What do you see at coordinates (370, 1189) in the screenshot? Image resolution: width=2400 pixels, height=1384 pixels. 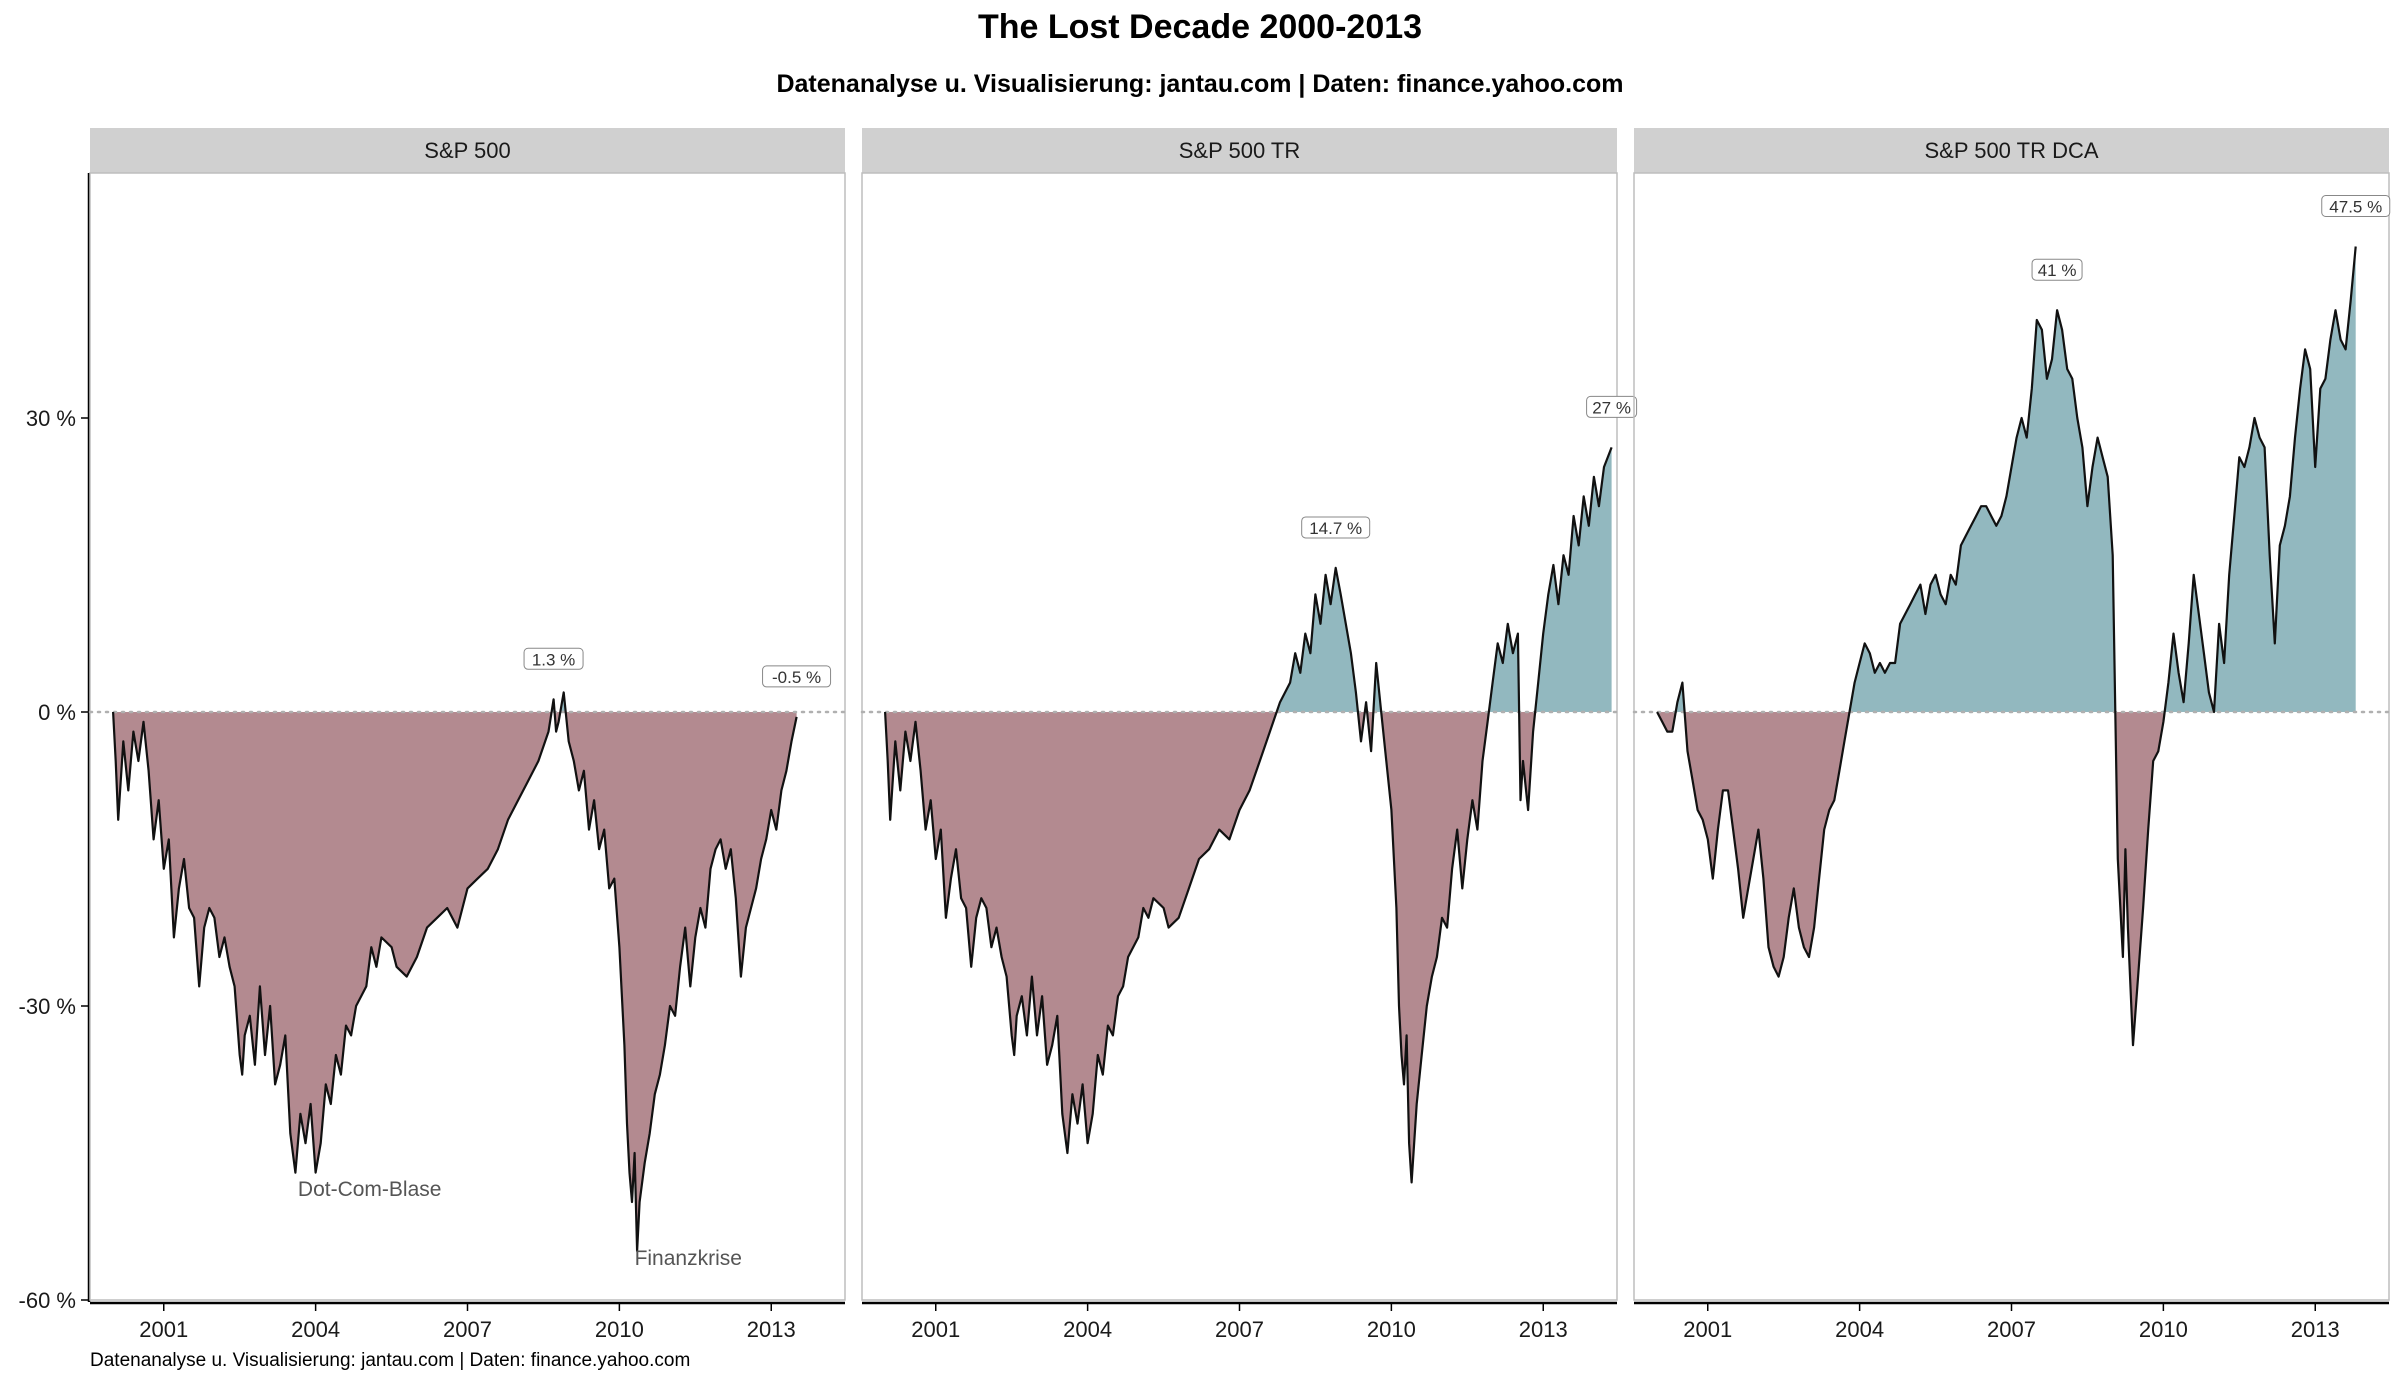 I see `annotation-label: Dot-Com-Blase` at bounding box center [370, 1189].